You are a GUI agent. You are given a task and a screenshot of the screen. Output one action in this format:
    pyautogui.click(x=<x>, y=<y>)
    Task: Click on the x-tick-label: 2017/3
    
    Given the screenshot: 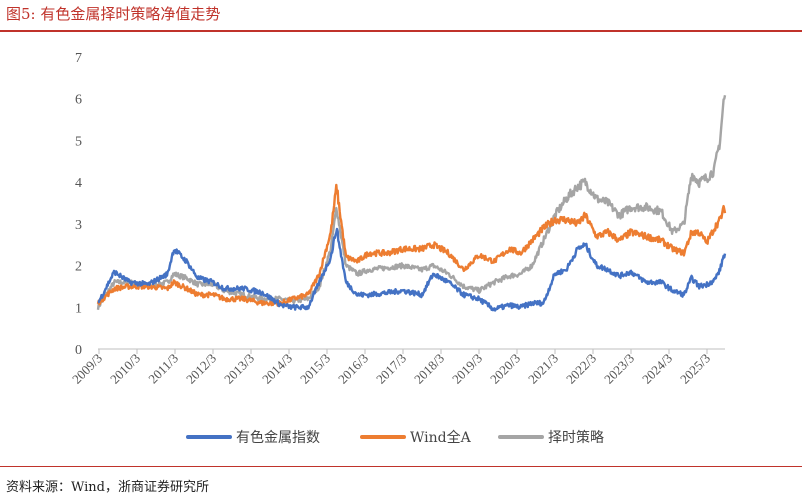 What is the action you would take?
    pyautogui.click(x=391, y=369)
    